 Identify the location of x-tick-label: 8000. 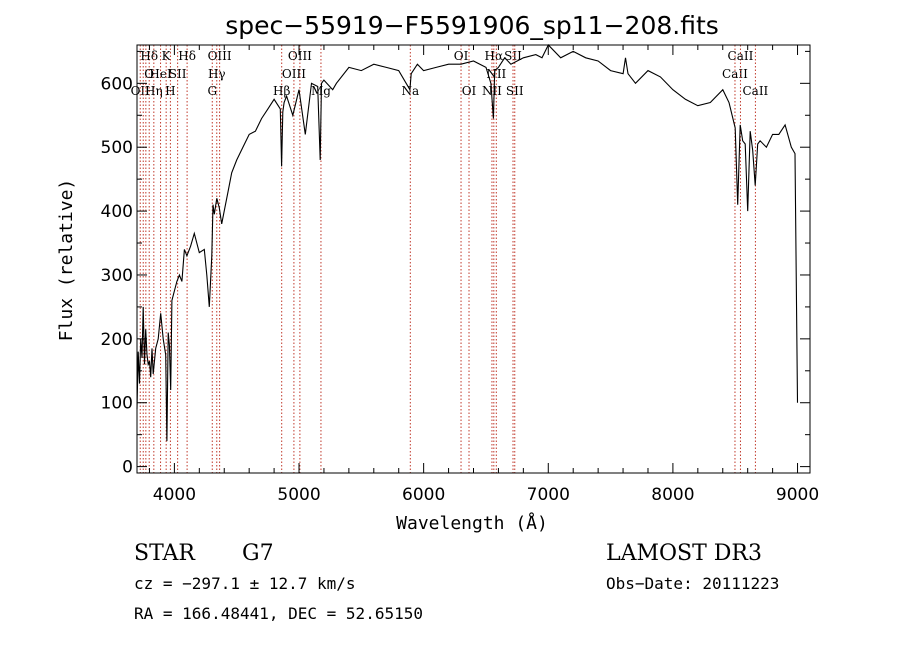
(672, 495).